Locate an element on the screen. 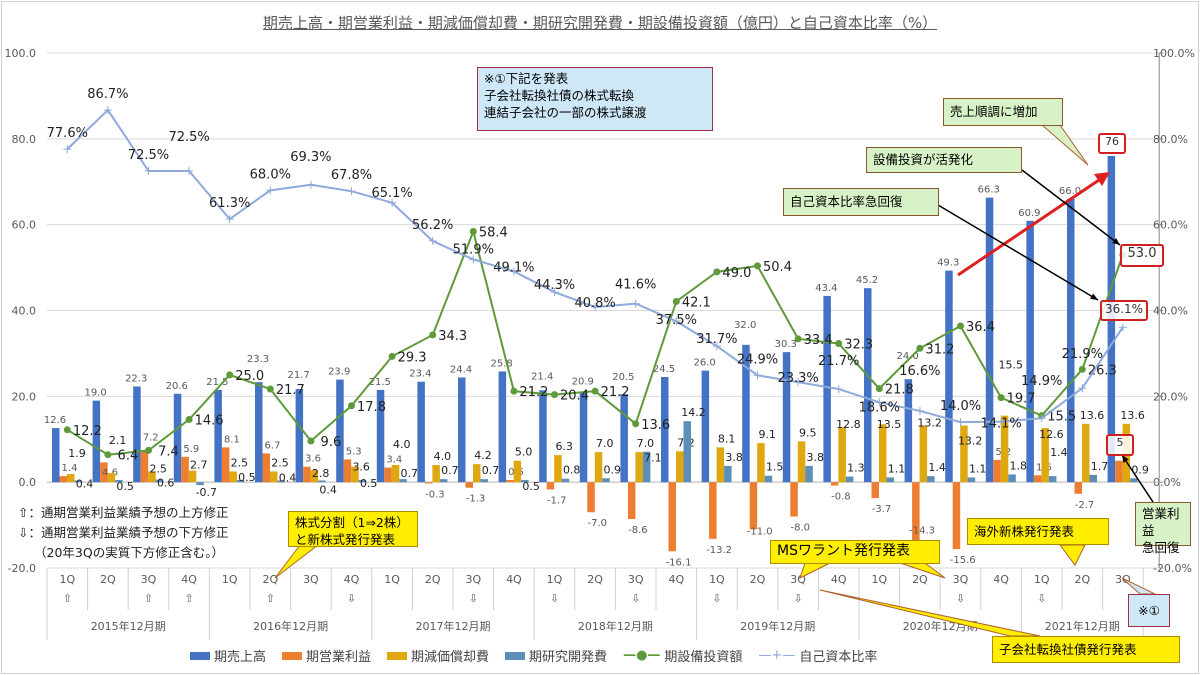 Image resolution: width=1200 pixels, height=675 pixels. quarter-label: 1Q is located at coordinates (392, 579).